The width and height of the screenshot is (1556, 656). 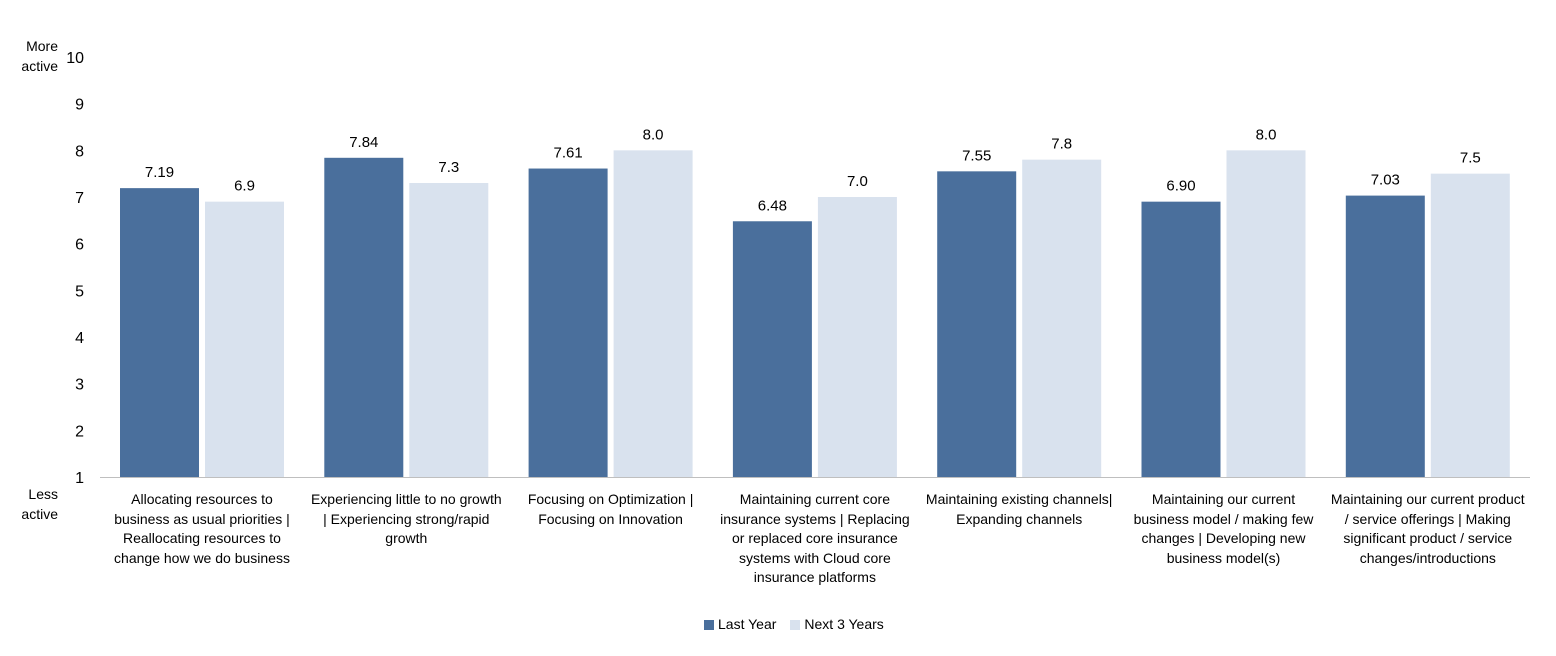 What do you see at coordinates (79, 338) in the screenshot?
I see `y-tick-label: 4` at bounding box center [79, 338].